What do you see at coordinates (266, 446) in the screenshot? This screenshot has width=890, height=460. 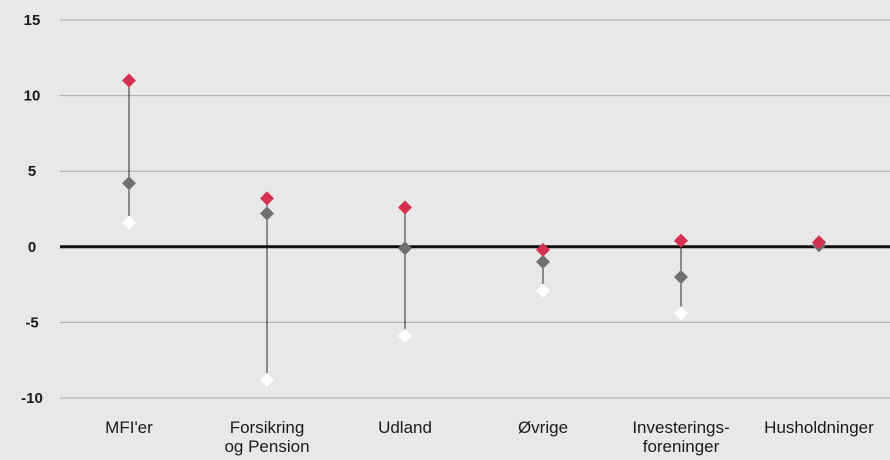 I see `x-tick-label-line: og Pension` at bounding box center [266, 446].